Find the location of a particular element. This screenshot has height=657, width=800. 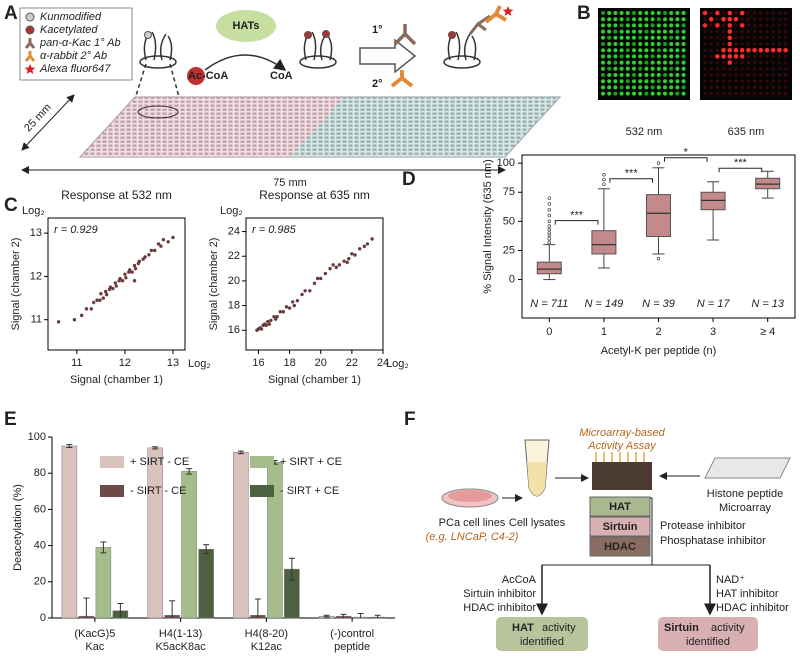

sirtuin-box is located at coordinates (620, 526).